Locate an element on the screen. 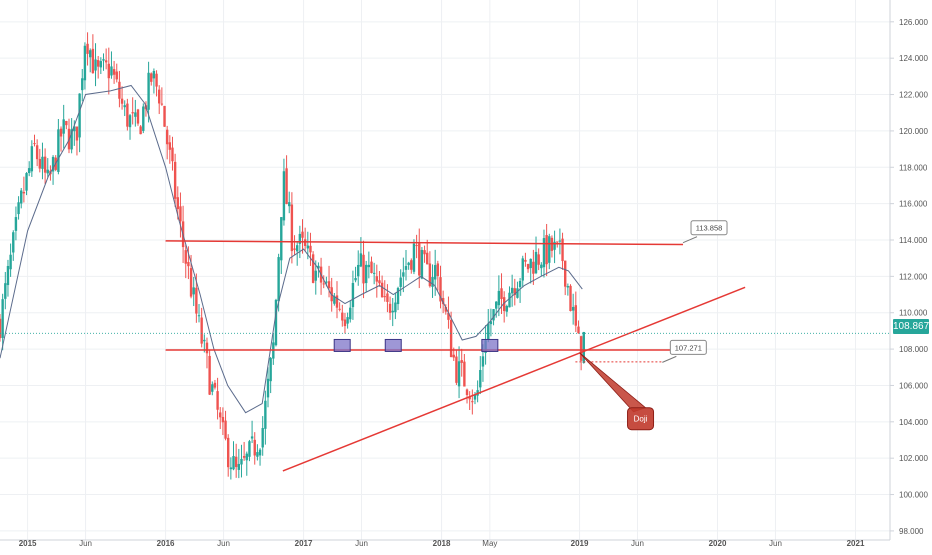 The height and width of the screenshot is (555, 932). y-tick-label: 126.000 is located at coordinates (913, 22).